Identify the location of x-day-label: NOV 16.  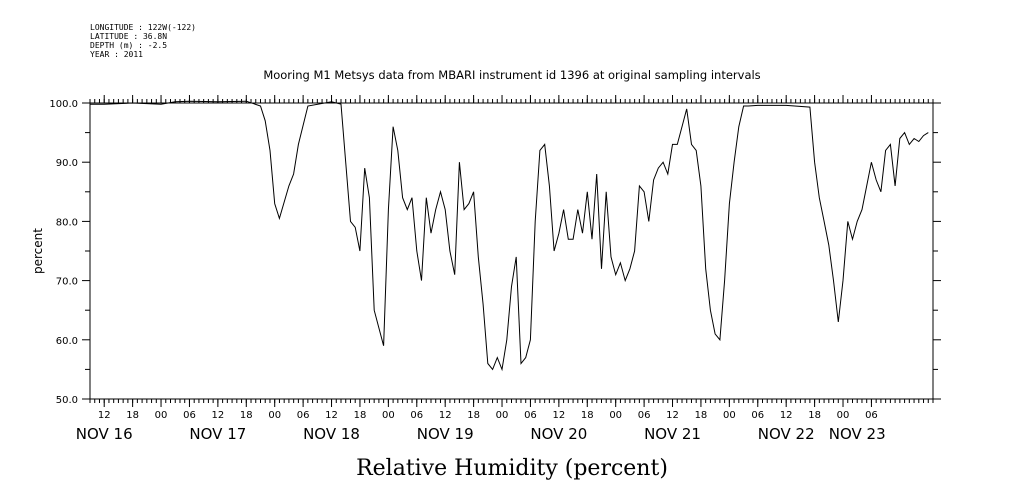
(104, 434).